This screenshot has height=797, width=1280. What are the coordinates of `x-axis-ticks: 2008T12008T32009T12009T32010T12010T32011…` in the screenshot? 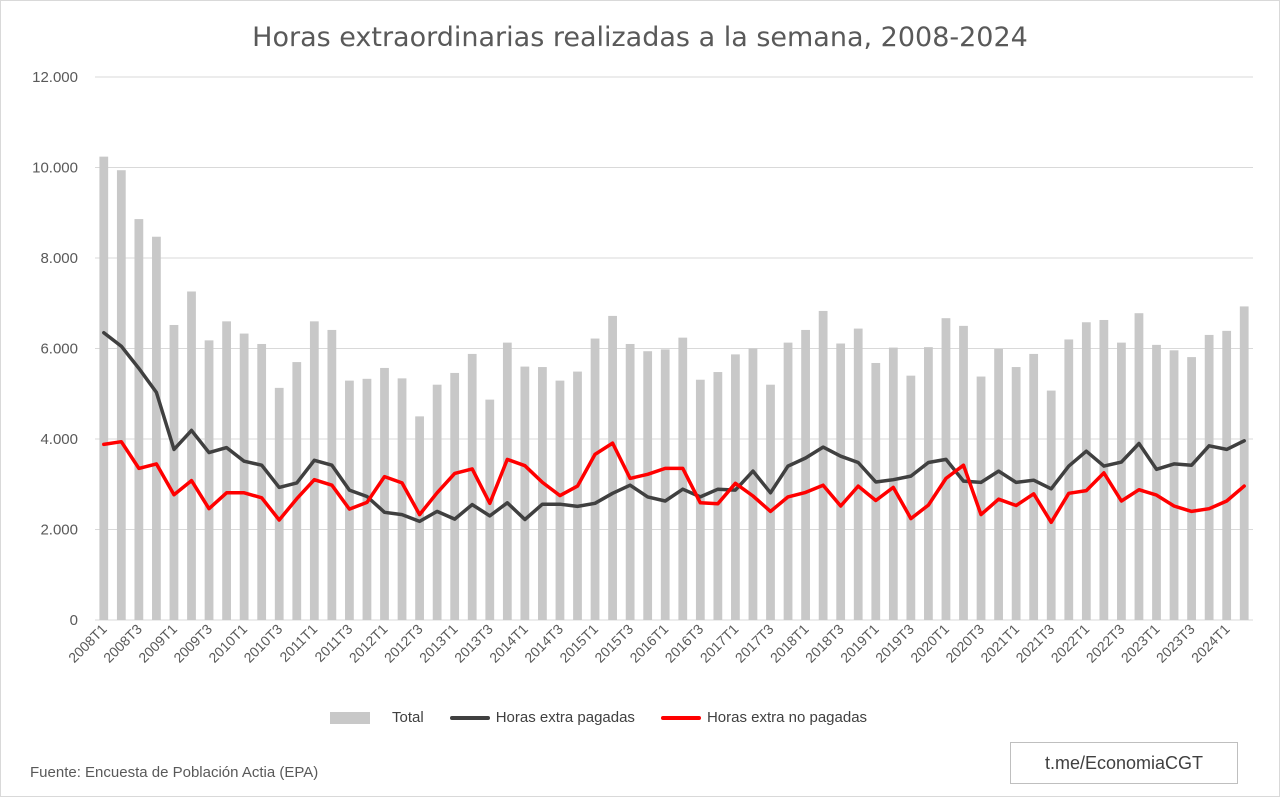 It's located at (649, 643).